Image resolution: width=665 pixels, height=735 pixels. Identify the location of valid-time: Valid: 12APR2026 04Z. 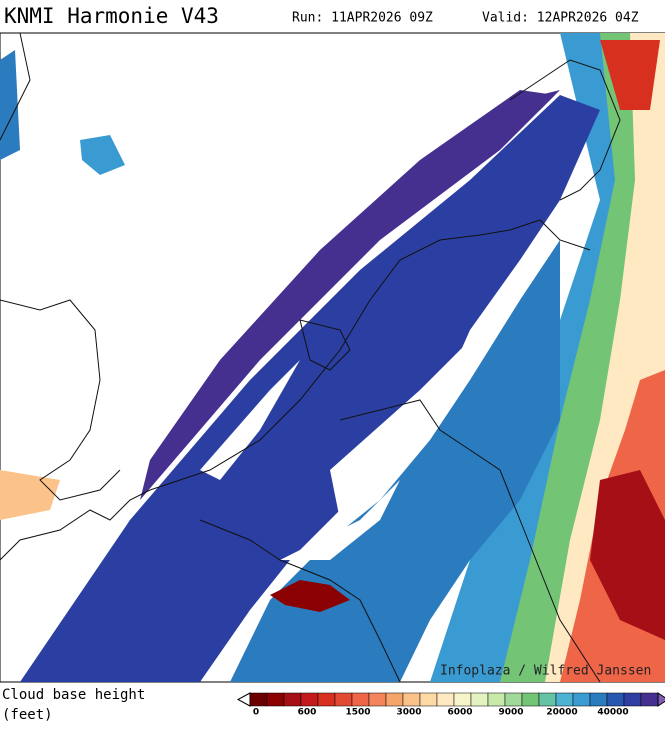
(560, 18).